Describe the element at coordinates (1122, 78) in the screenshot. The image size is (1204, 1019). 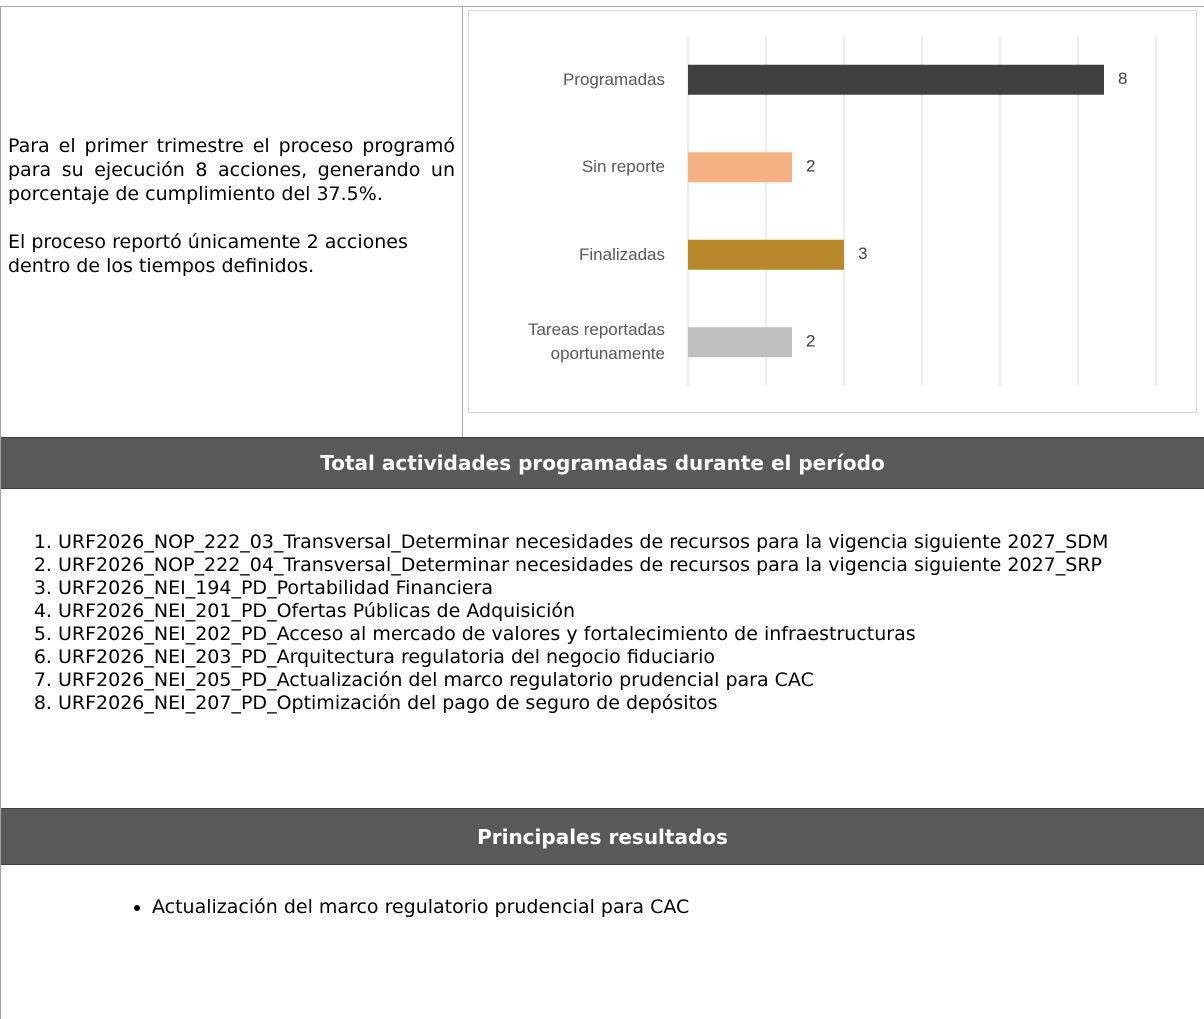
I see `data-label: 8` at that location.